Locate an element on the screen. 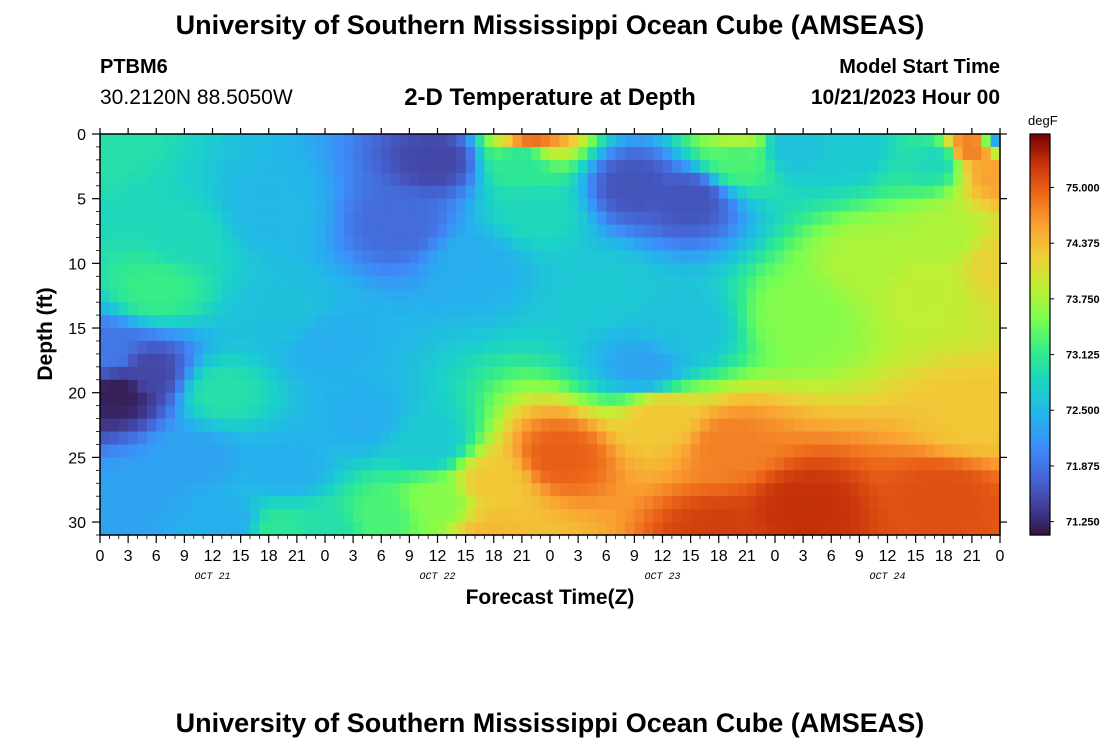  x-tick-label: 15 is located at coordinates (466, 556).